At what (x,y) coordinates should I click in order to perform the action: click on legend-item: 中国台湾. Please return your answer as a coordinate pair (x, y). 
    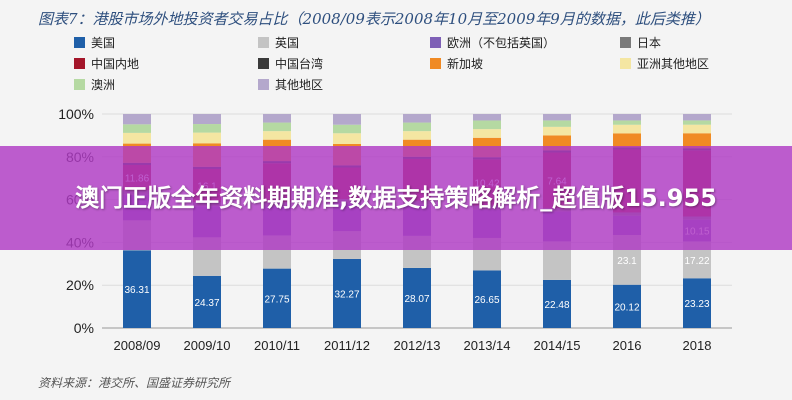
    Looking at the image, I should click on (344, 63).